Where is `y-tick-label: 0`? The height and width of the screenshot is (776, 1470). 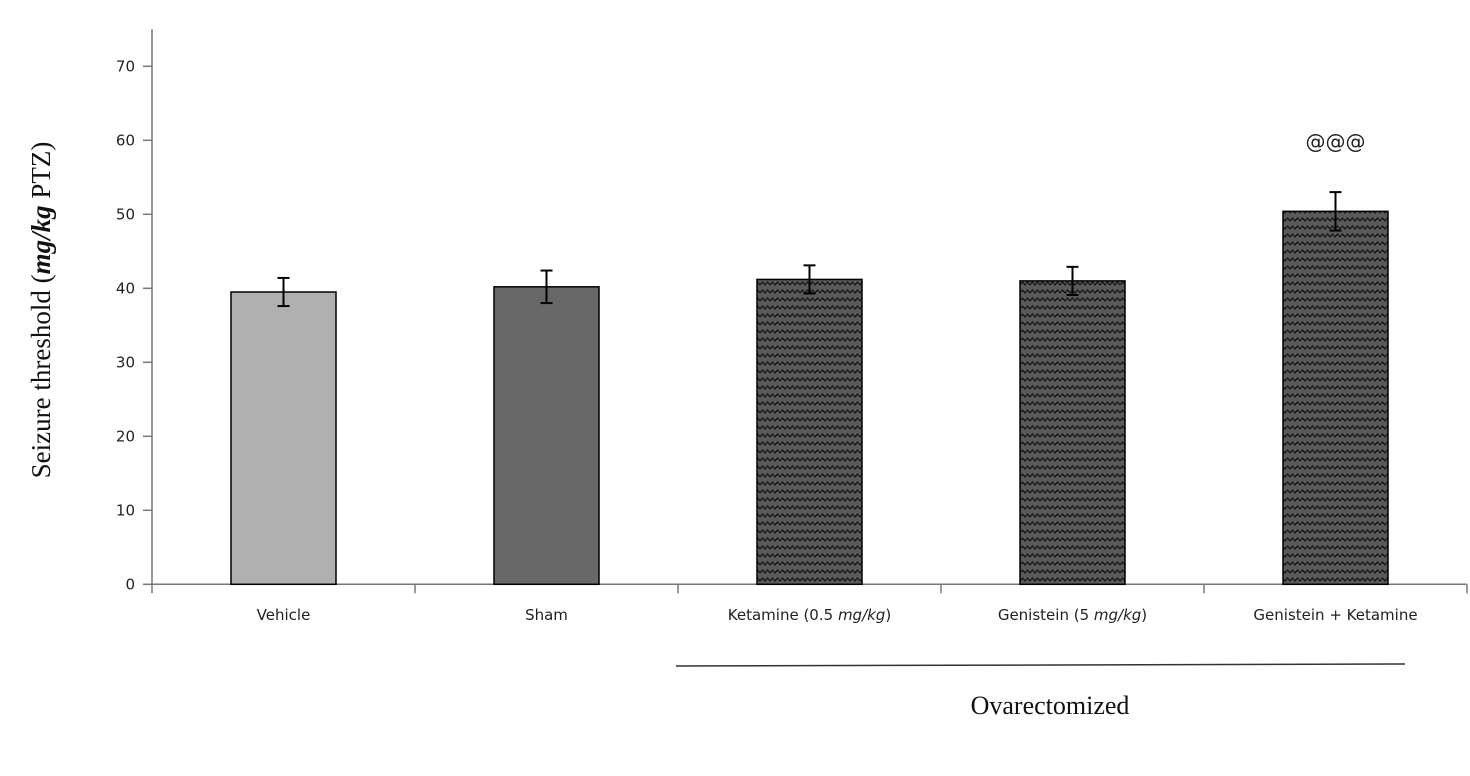
y-tick-label: 0 is located at coordinates (130, 584).